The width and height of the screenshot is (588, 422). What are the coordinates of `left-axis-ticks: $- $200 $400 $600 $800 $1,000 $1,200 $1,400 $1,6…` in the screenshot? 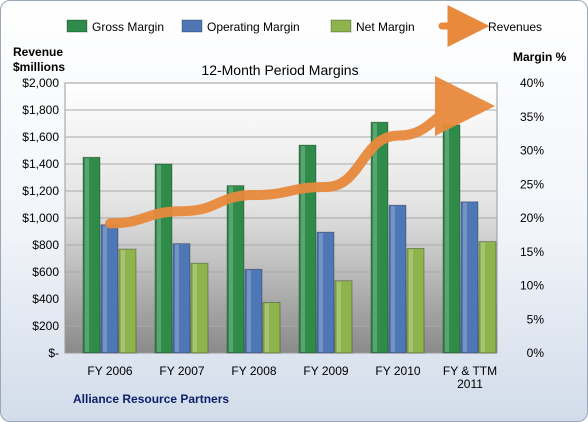 It's located at (40, 218).